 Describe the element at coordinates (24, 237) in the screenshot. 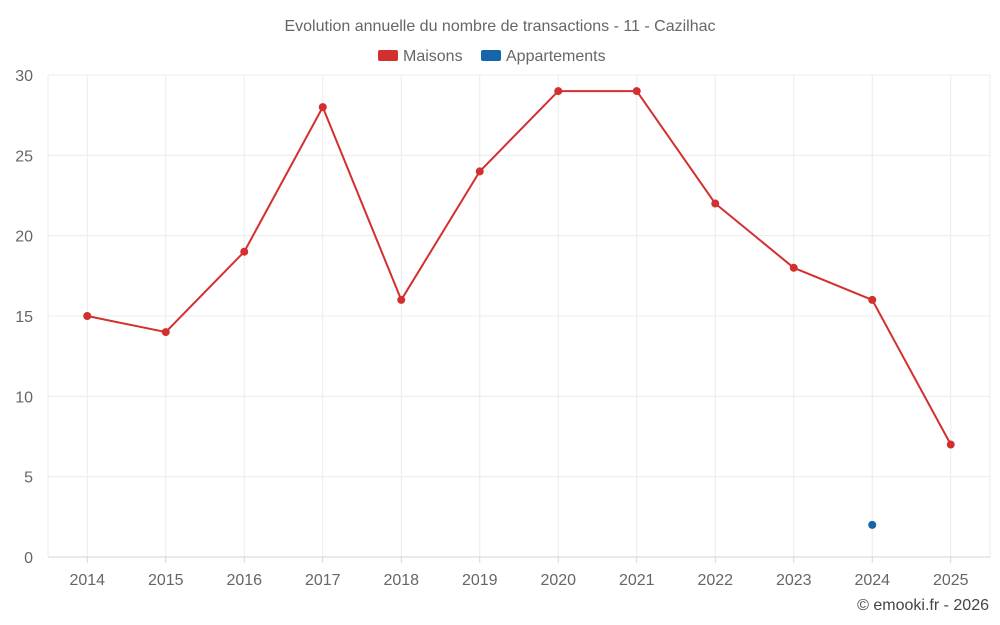

I see `y-tick-label: 20` at that location.